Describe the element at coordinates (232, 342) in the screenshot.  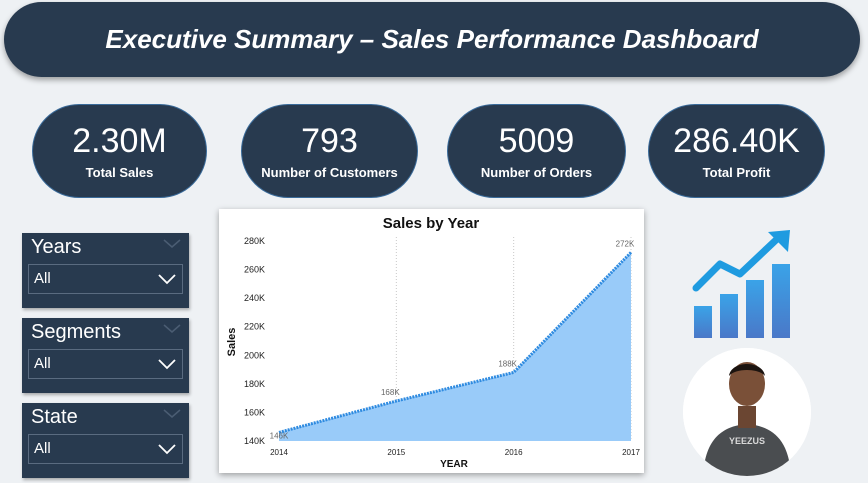
I see `y-axis-title: Sales` at that location.